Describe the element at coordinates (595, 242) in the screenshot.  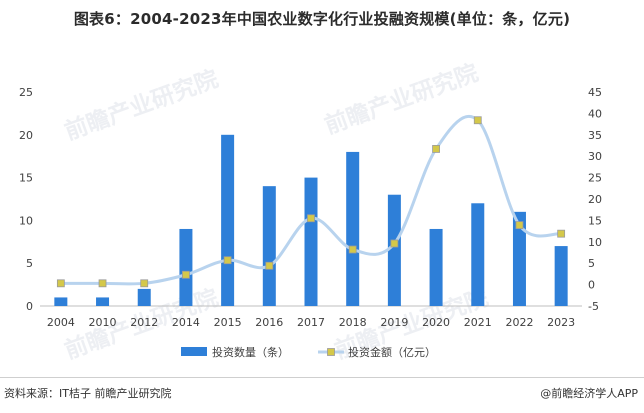
I see `y-right-tick-label: 10` at that location.